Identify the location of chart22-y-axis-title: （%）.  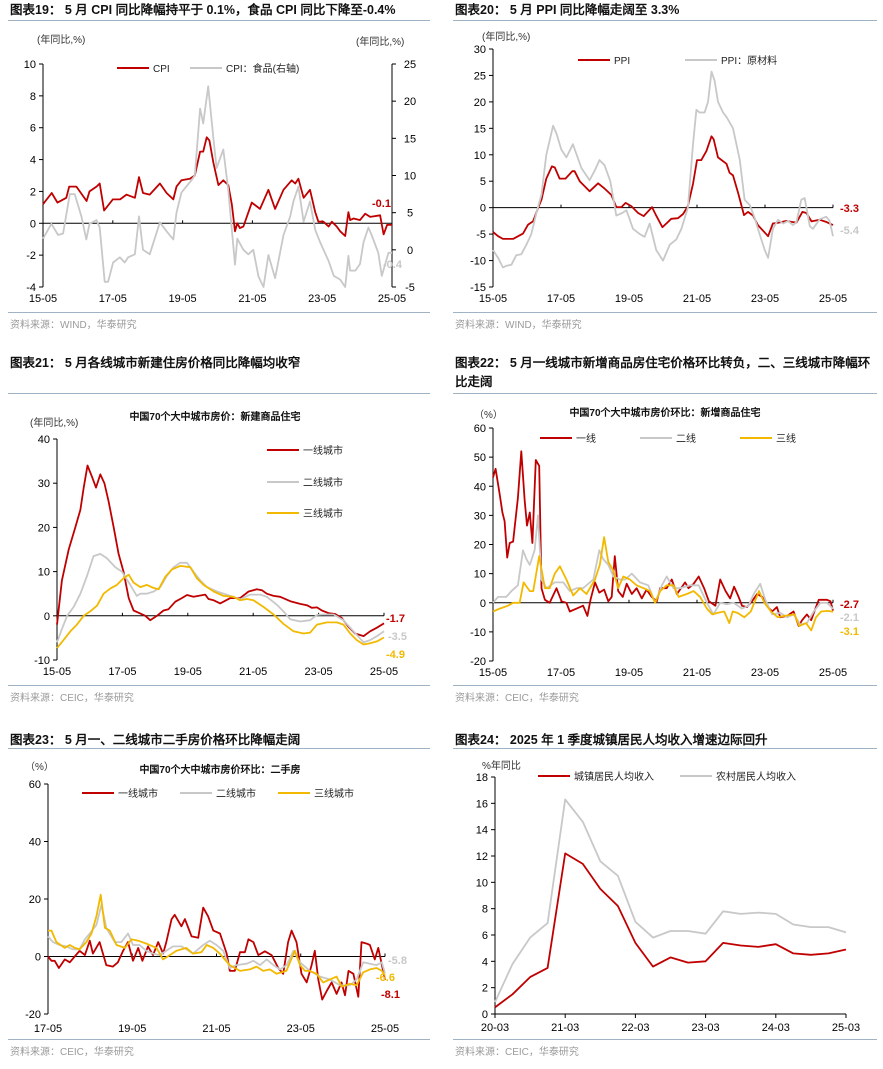
(488, 415).